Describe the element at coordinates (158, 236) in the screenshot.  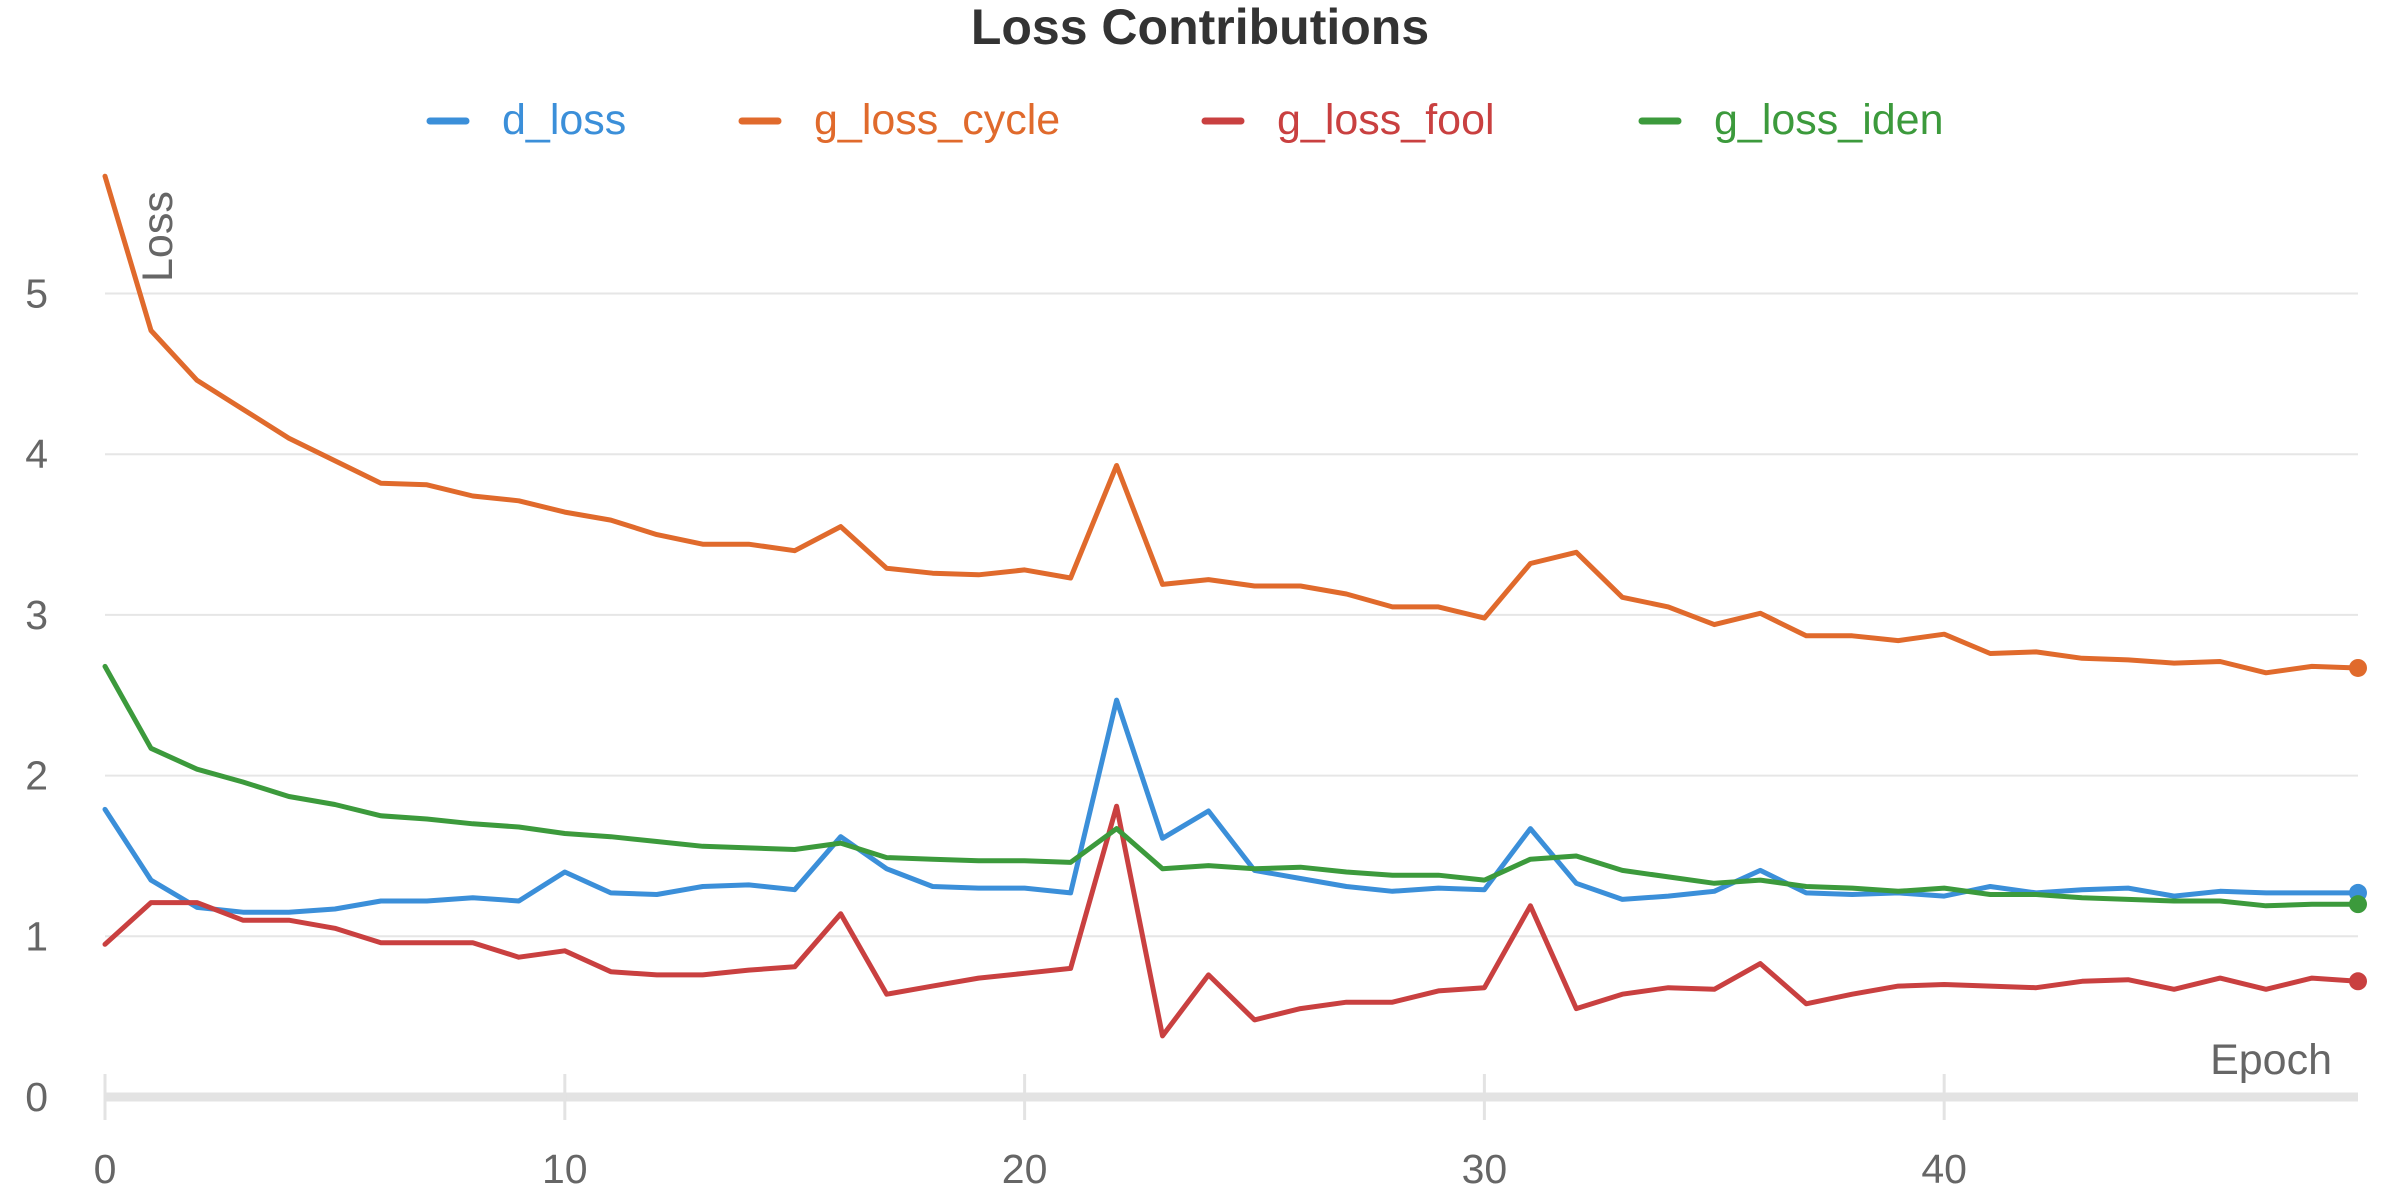
I see `y-axis-label: Loss` at that location.